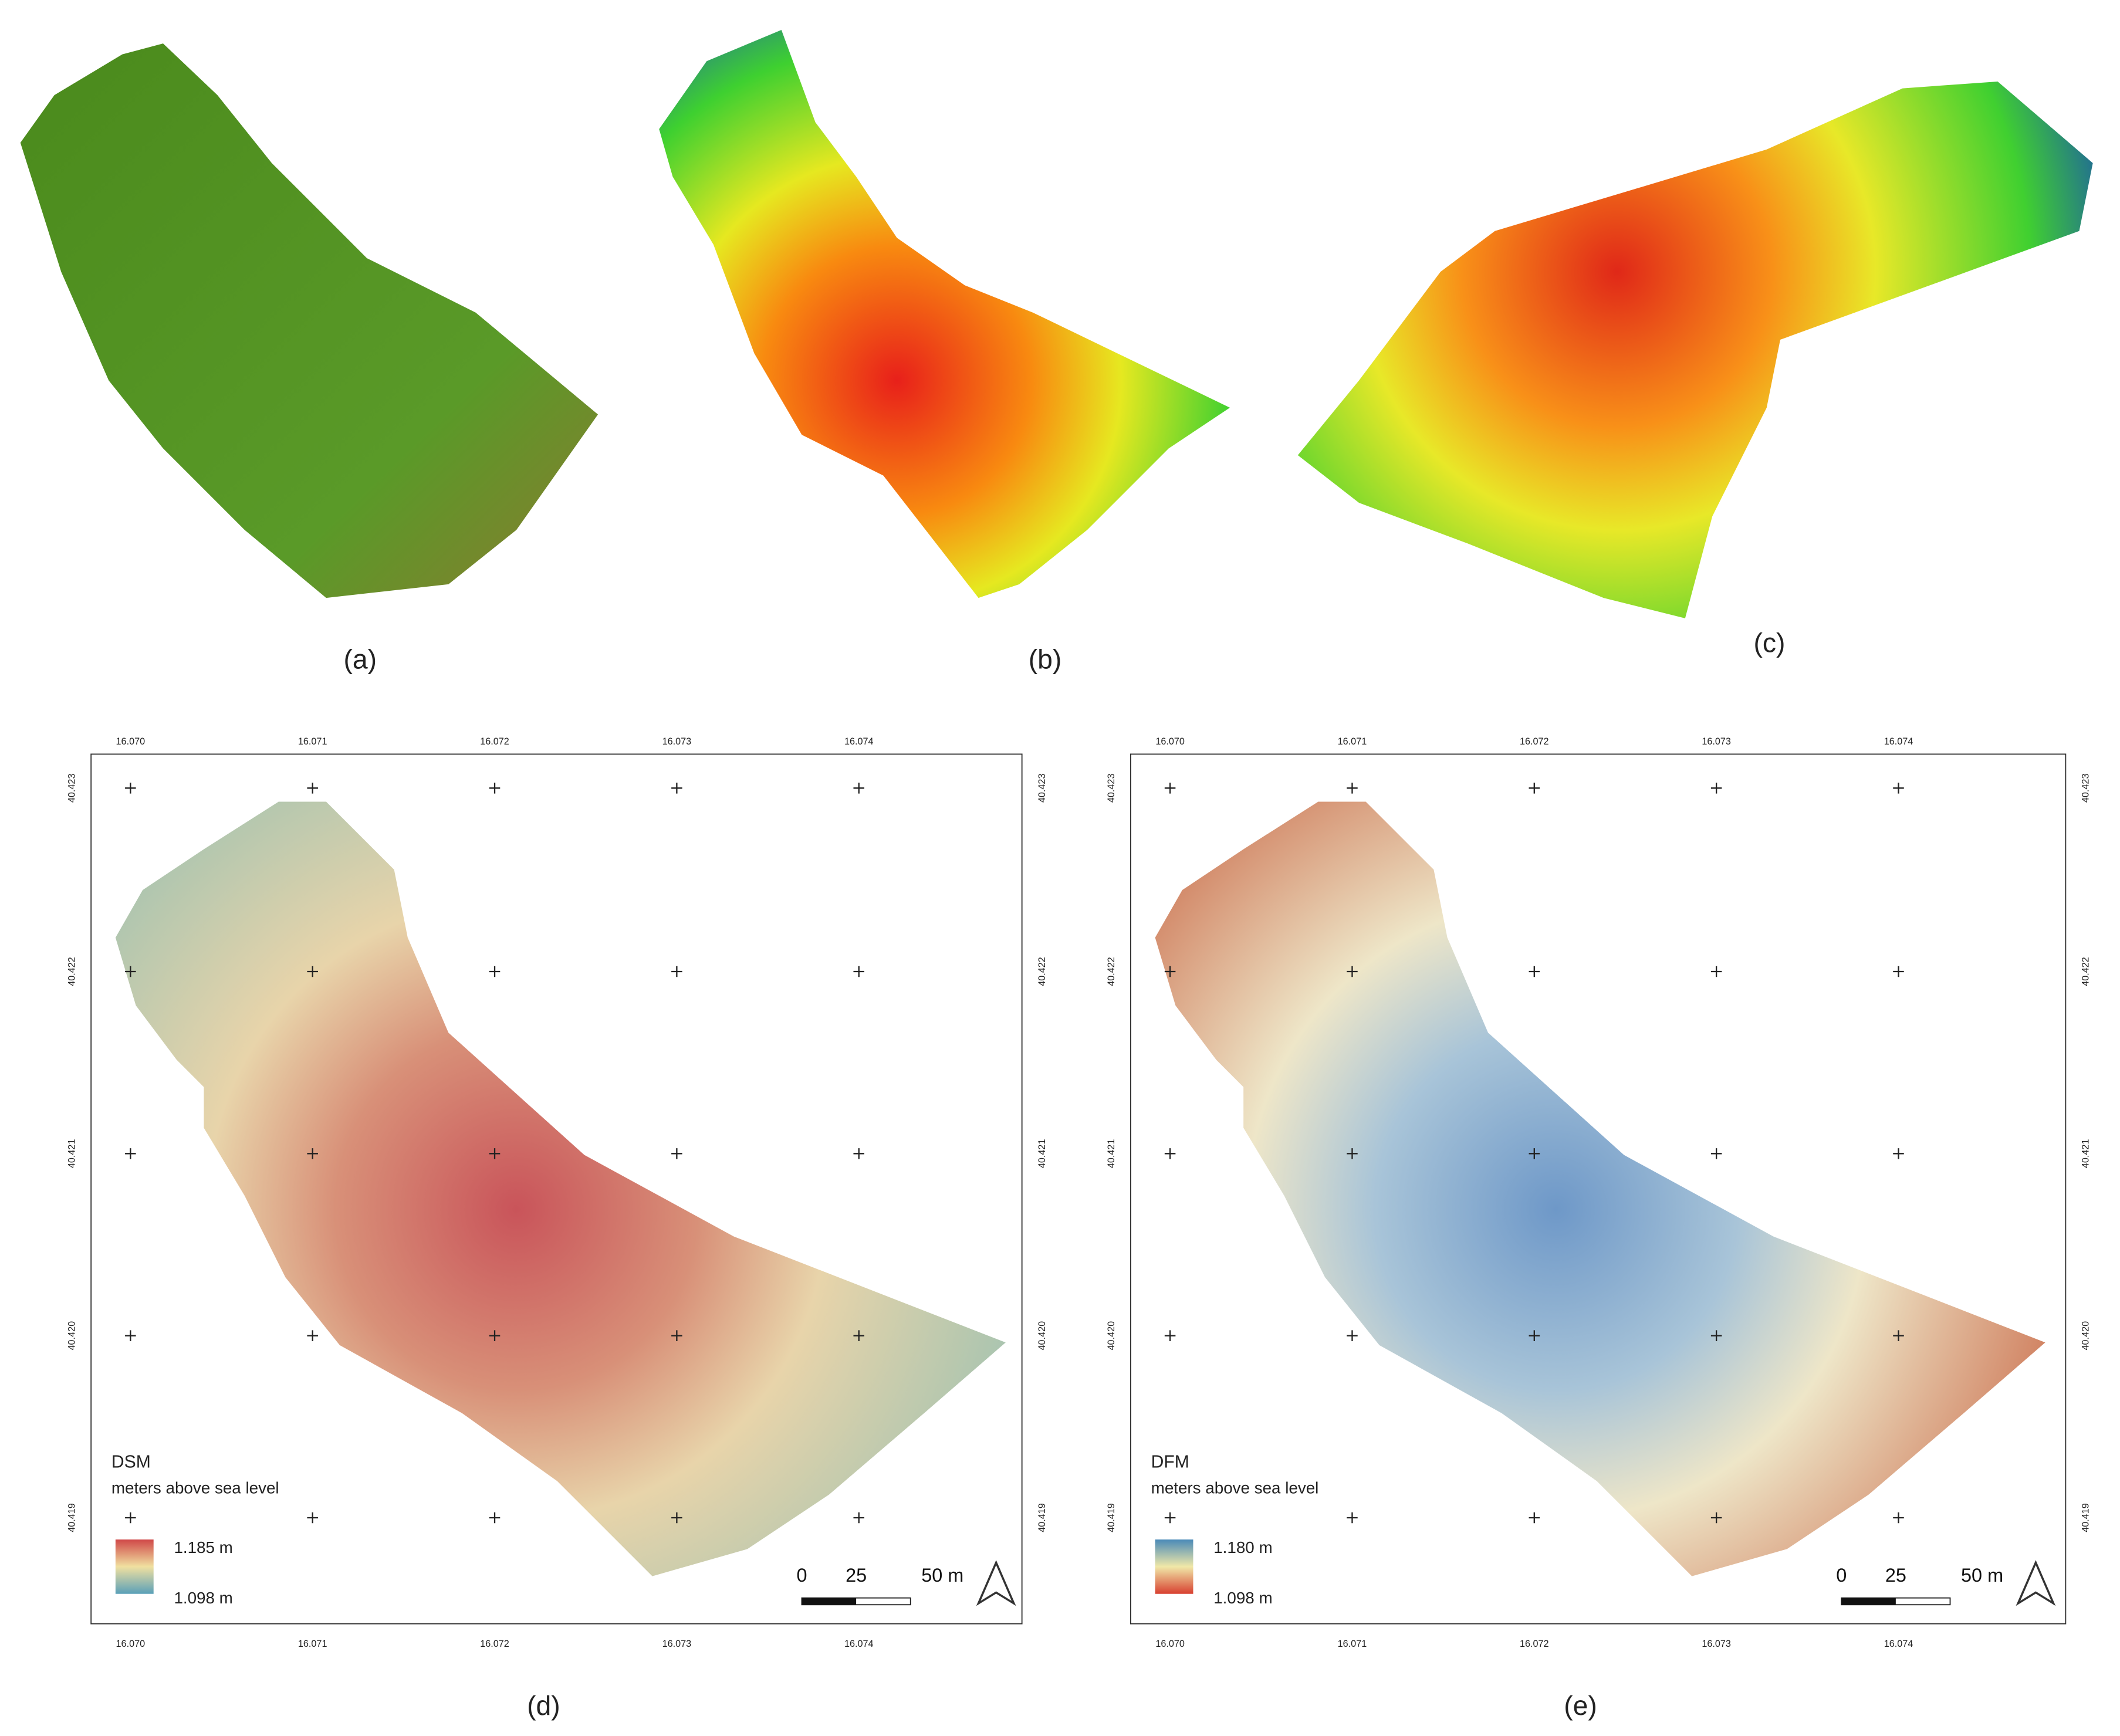 The height and width of the screenshot is (1736, 2120). I want to click on legend-max: 1.185 m, so click(203, 1547).